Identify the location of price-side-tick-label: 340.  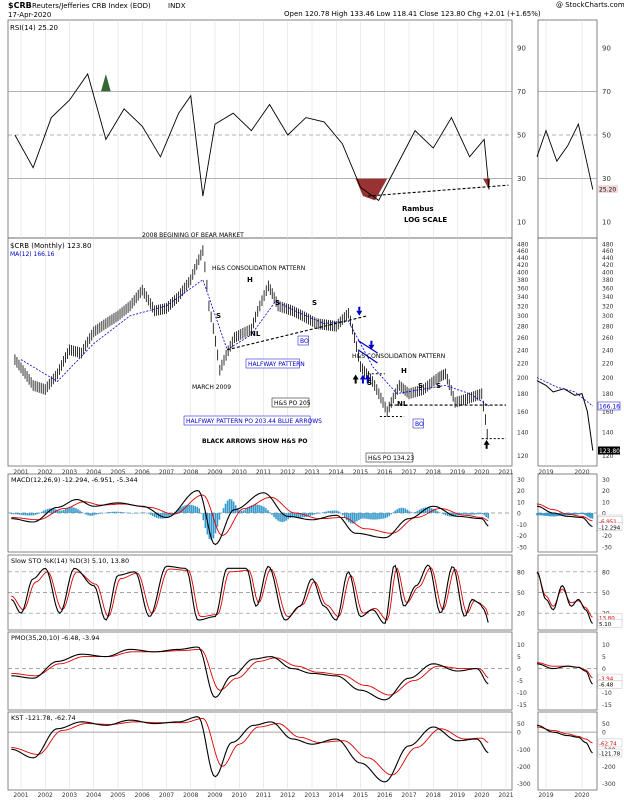
(608, 297).